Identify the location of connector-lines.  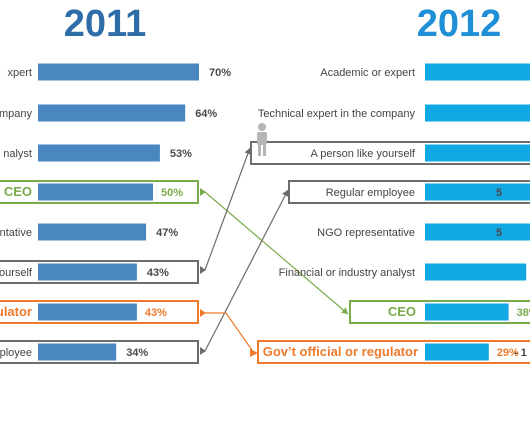
(274, 252).